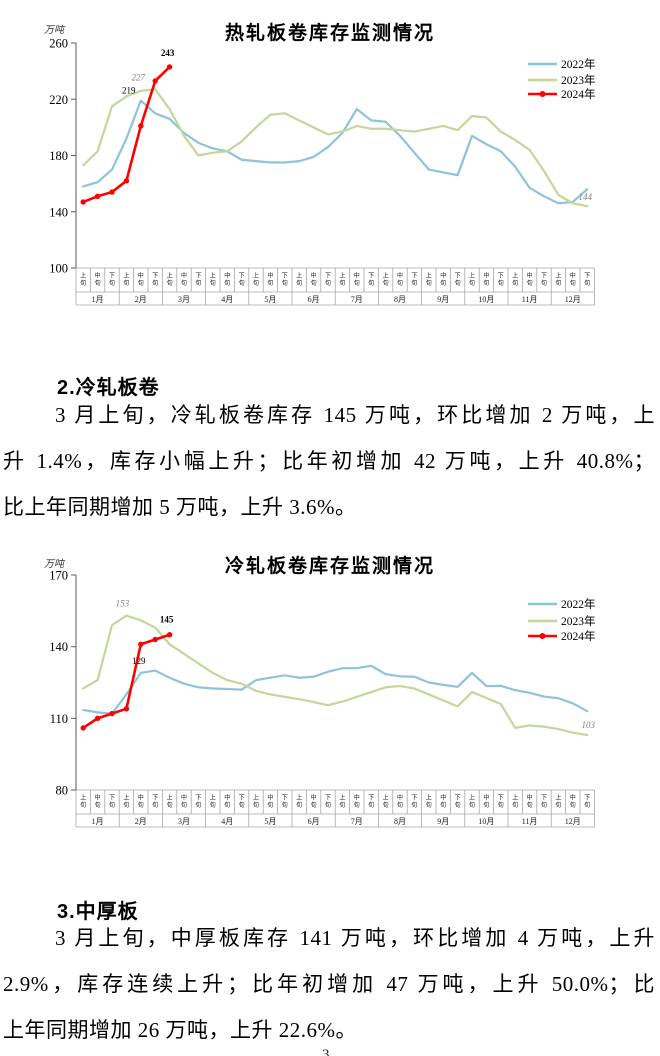 This screenshot has width=660, height=1056. I want to click on svg-text: 80, so click(62, 791).